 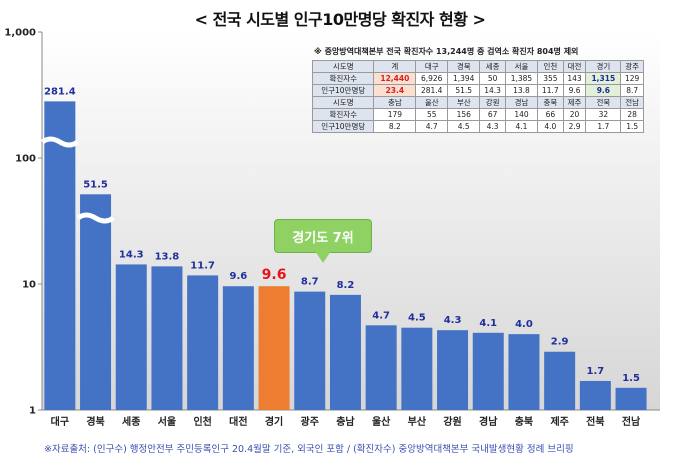 I want to click on table-cell: 129, so click(x=632, y=78).